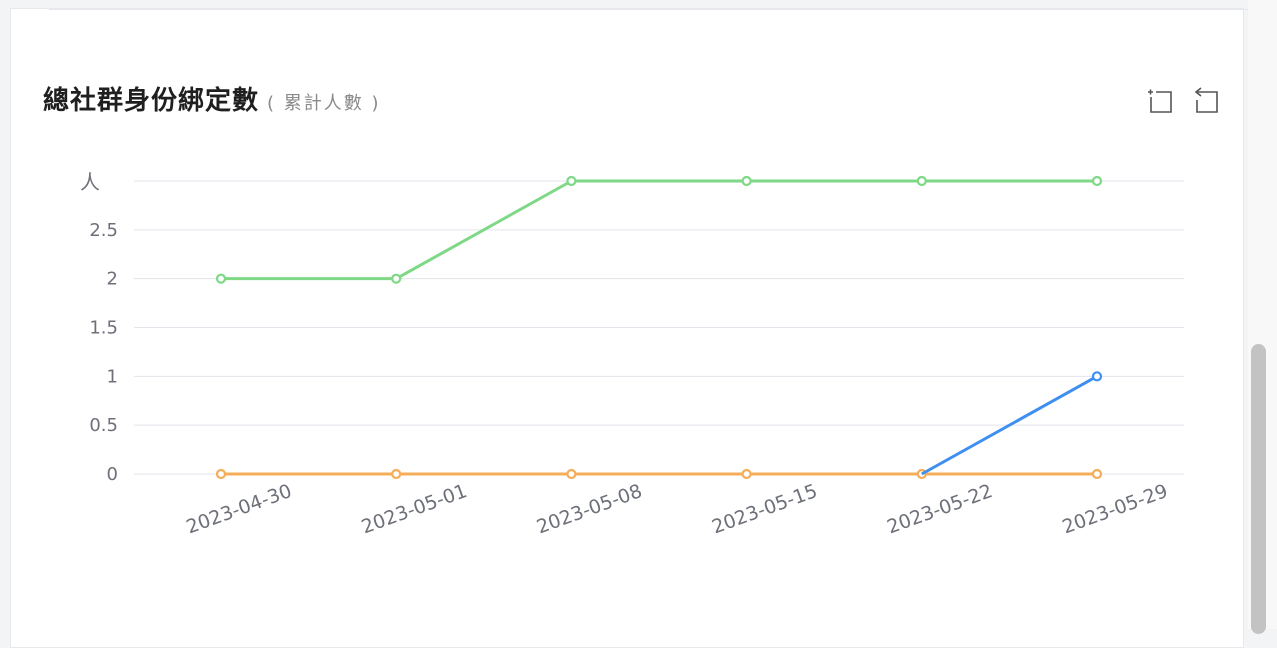 This screenshot has width=1277, height=648. I want to click on y-tick-label: 1.5, so click(103, 328).